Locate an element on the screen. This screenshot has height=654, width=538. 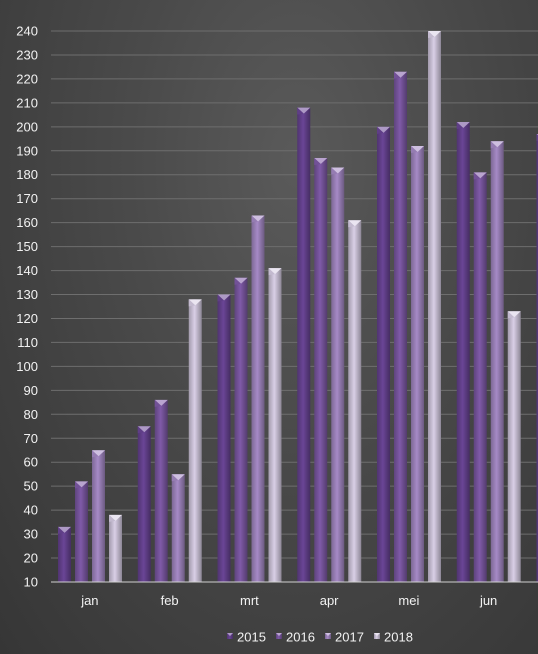
bar-jan-2016 is located at coordinates (81, 531).